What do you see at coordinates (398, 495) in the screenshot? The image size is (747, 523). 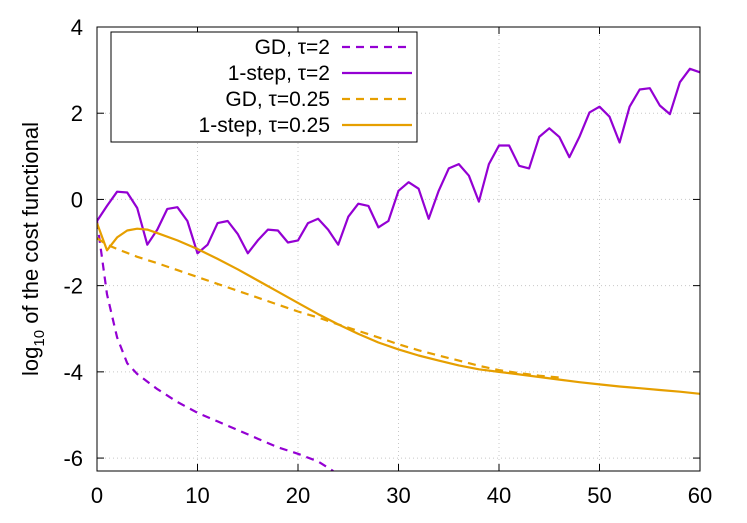 I see `x-tick-label: 30` at bounding box center [398, 495].